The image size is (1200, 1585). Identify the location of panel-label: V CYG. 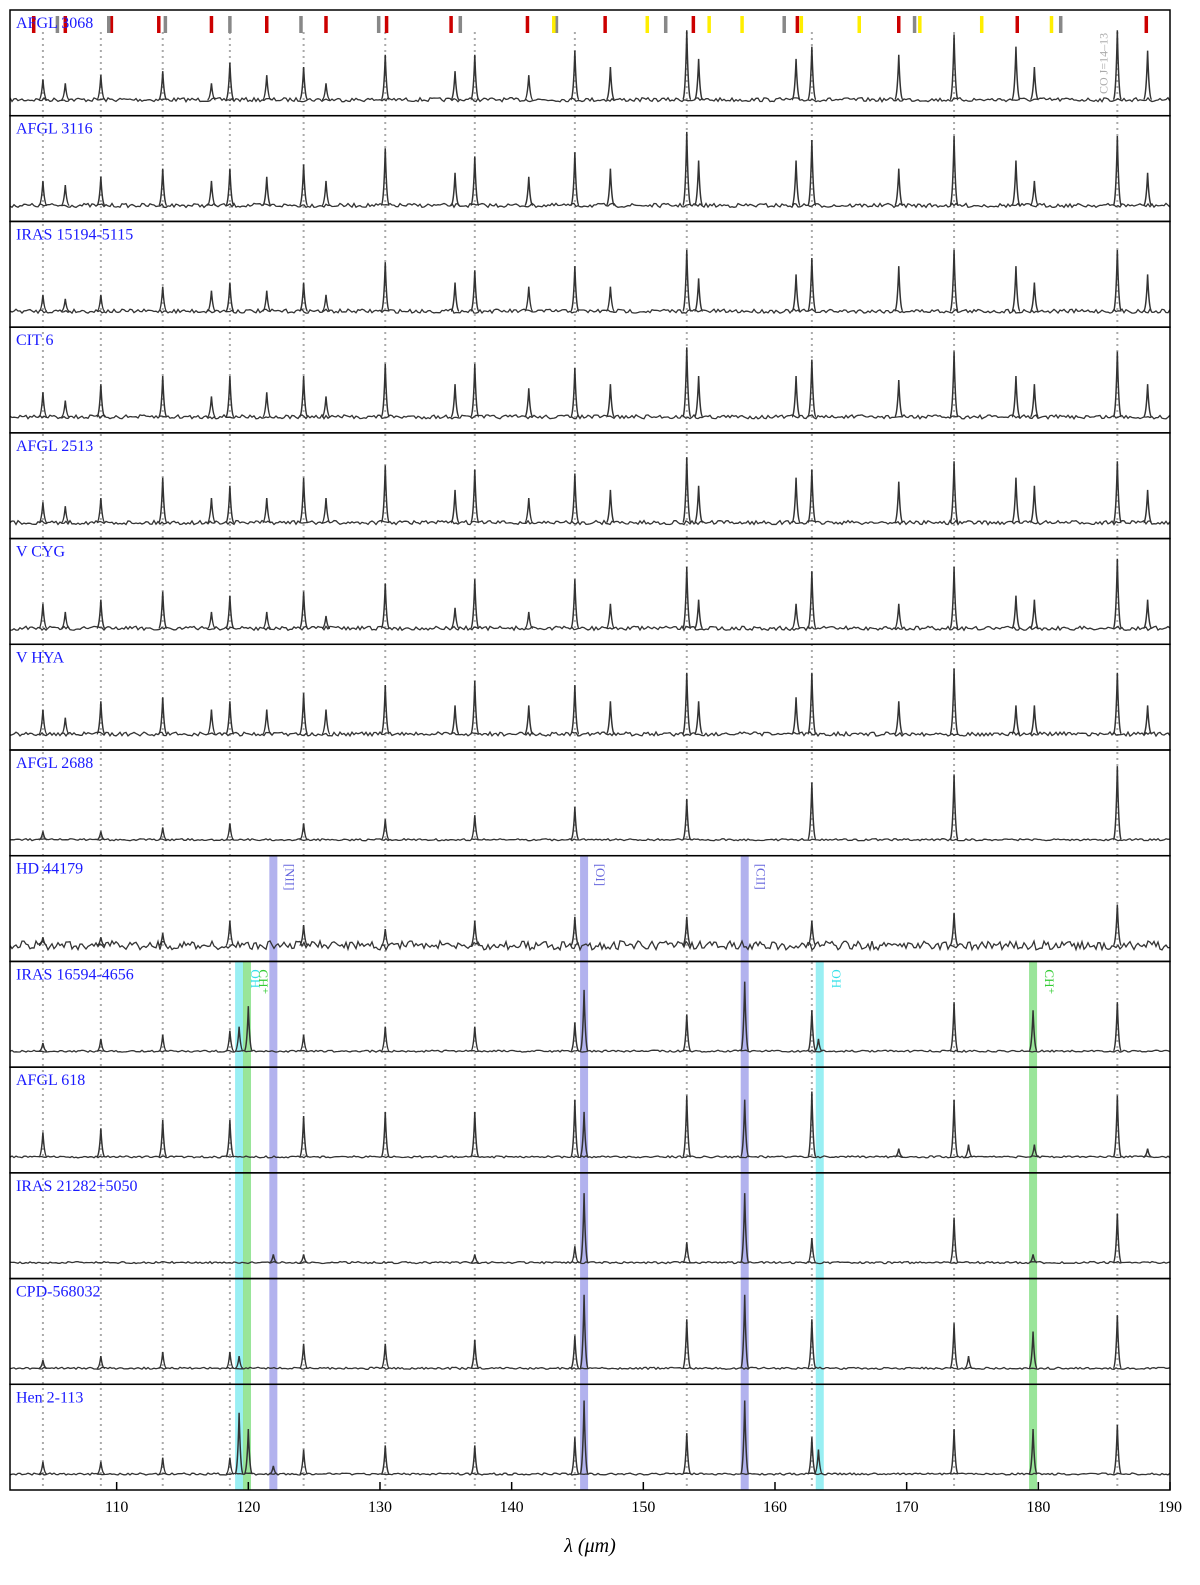
(40, 552).